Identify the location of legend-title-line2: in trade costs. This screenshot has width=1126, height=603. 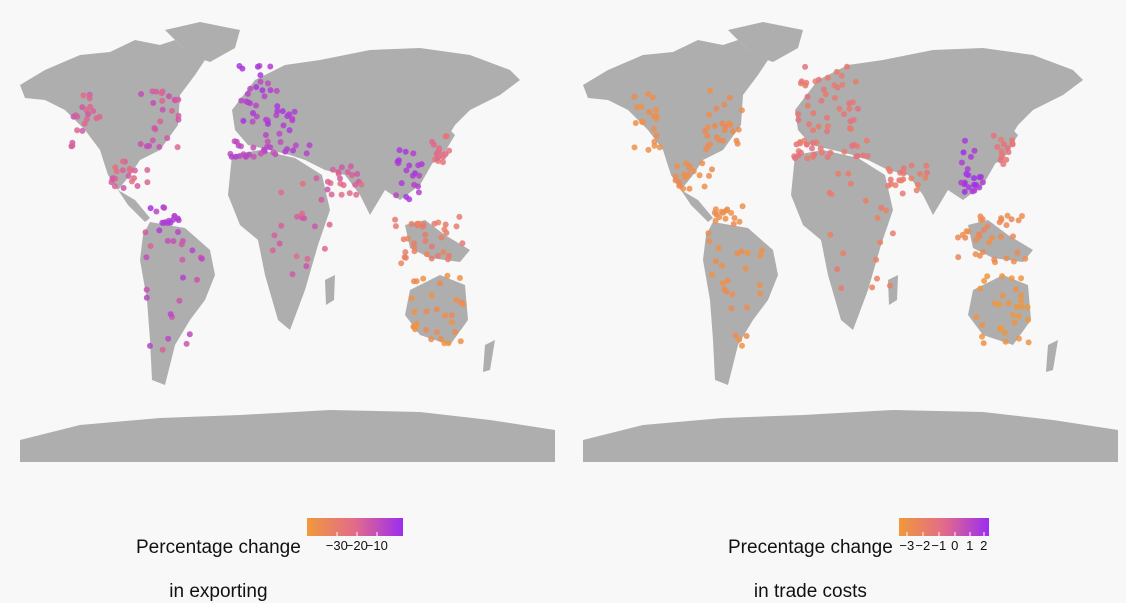
(810, 591).